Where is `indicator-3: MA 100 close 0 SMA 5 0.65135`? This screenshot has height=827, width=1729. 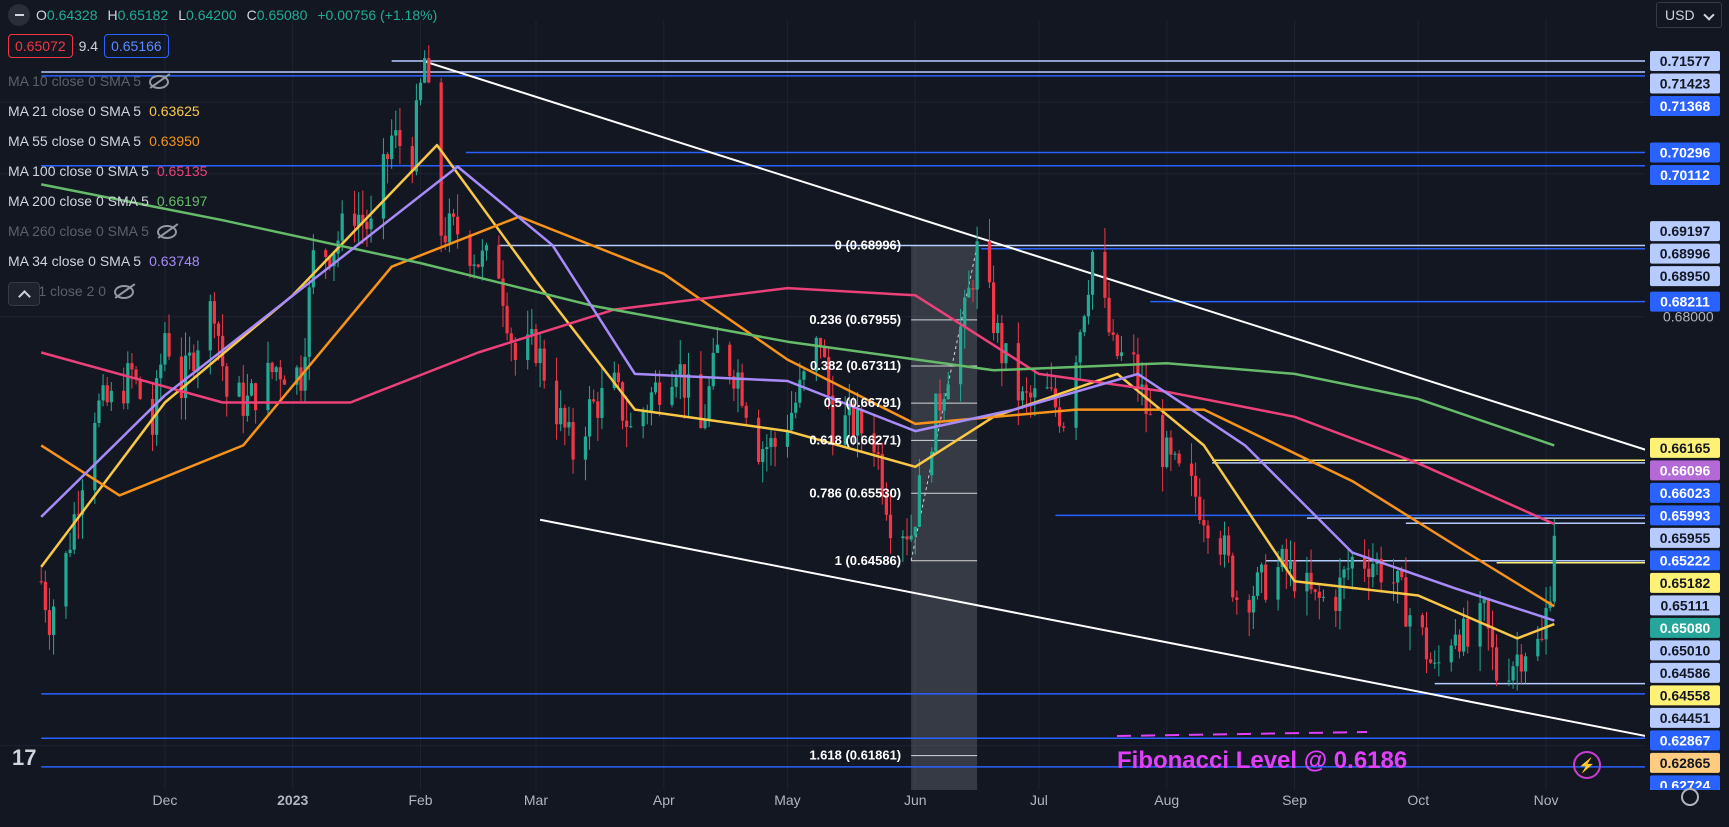 indicator-3: MA 100 close 0 SMA 5 0.65135 is located at coordinates (107, 171).